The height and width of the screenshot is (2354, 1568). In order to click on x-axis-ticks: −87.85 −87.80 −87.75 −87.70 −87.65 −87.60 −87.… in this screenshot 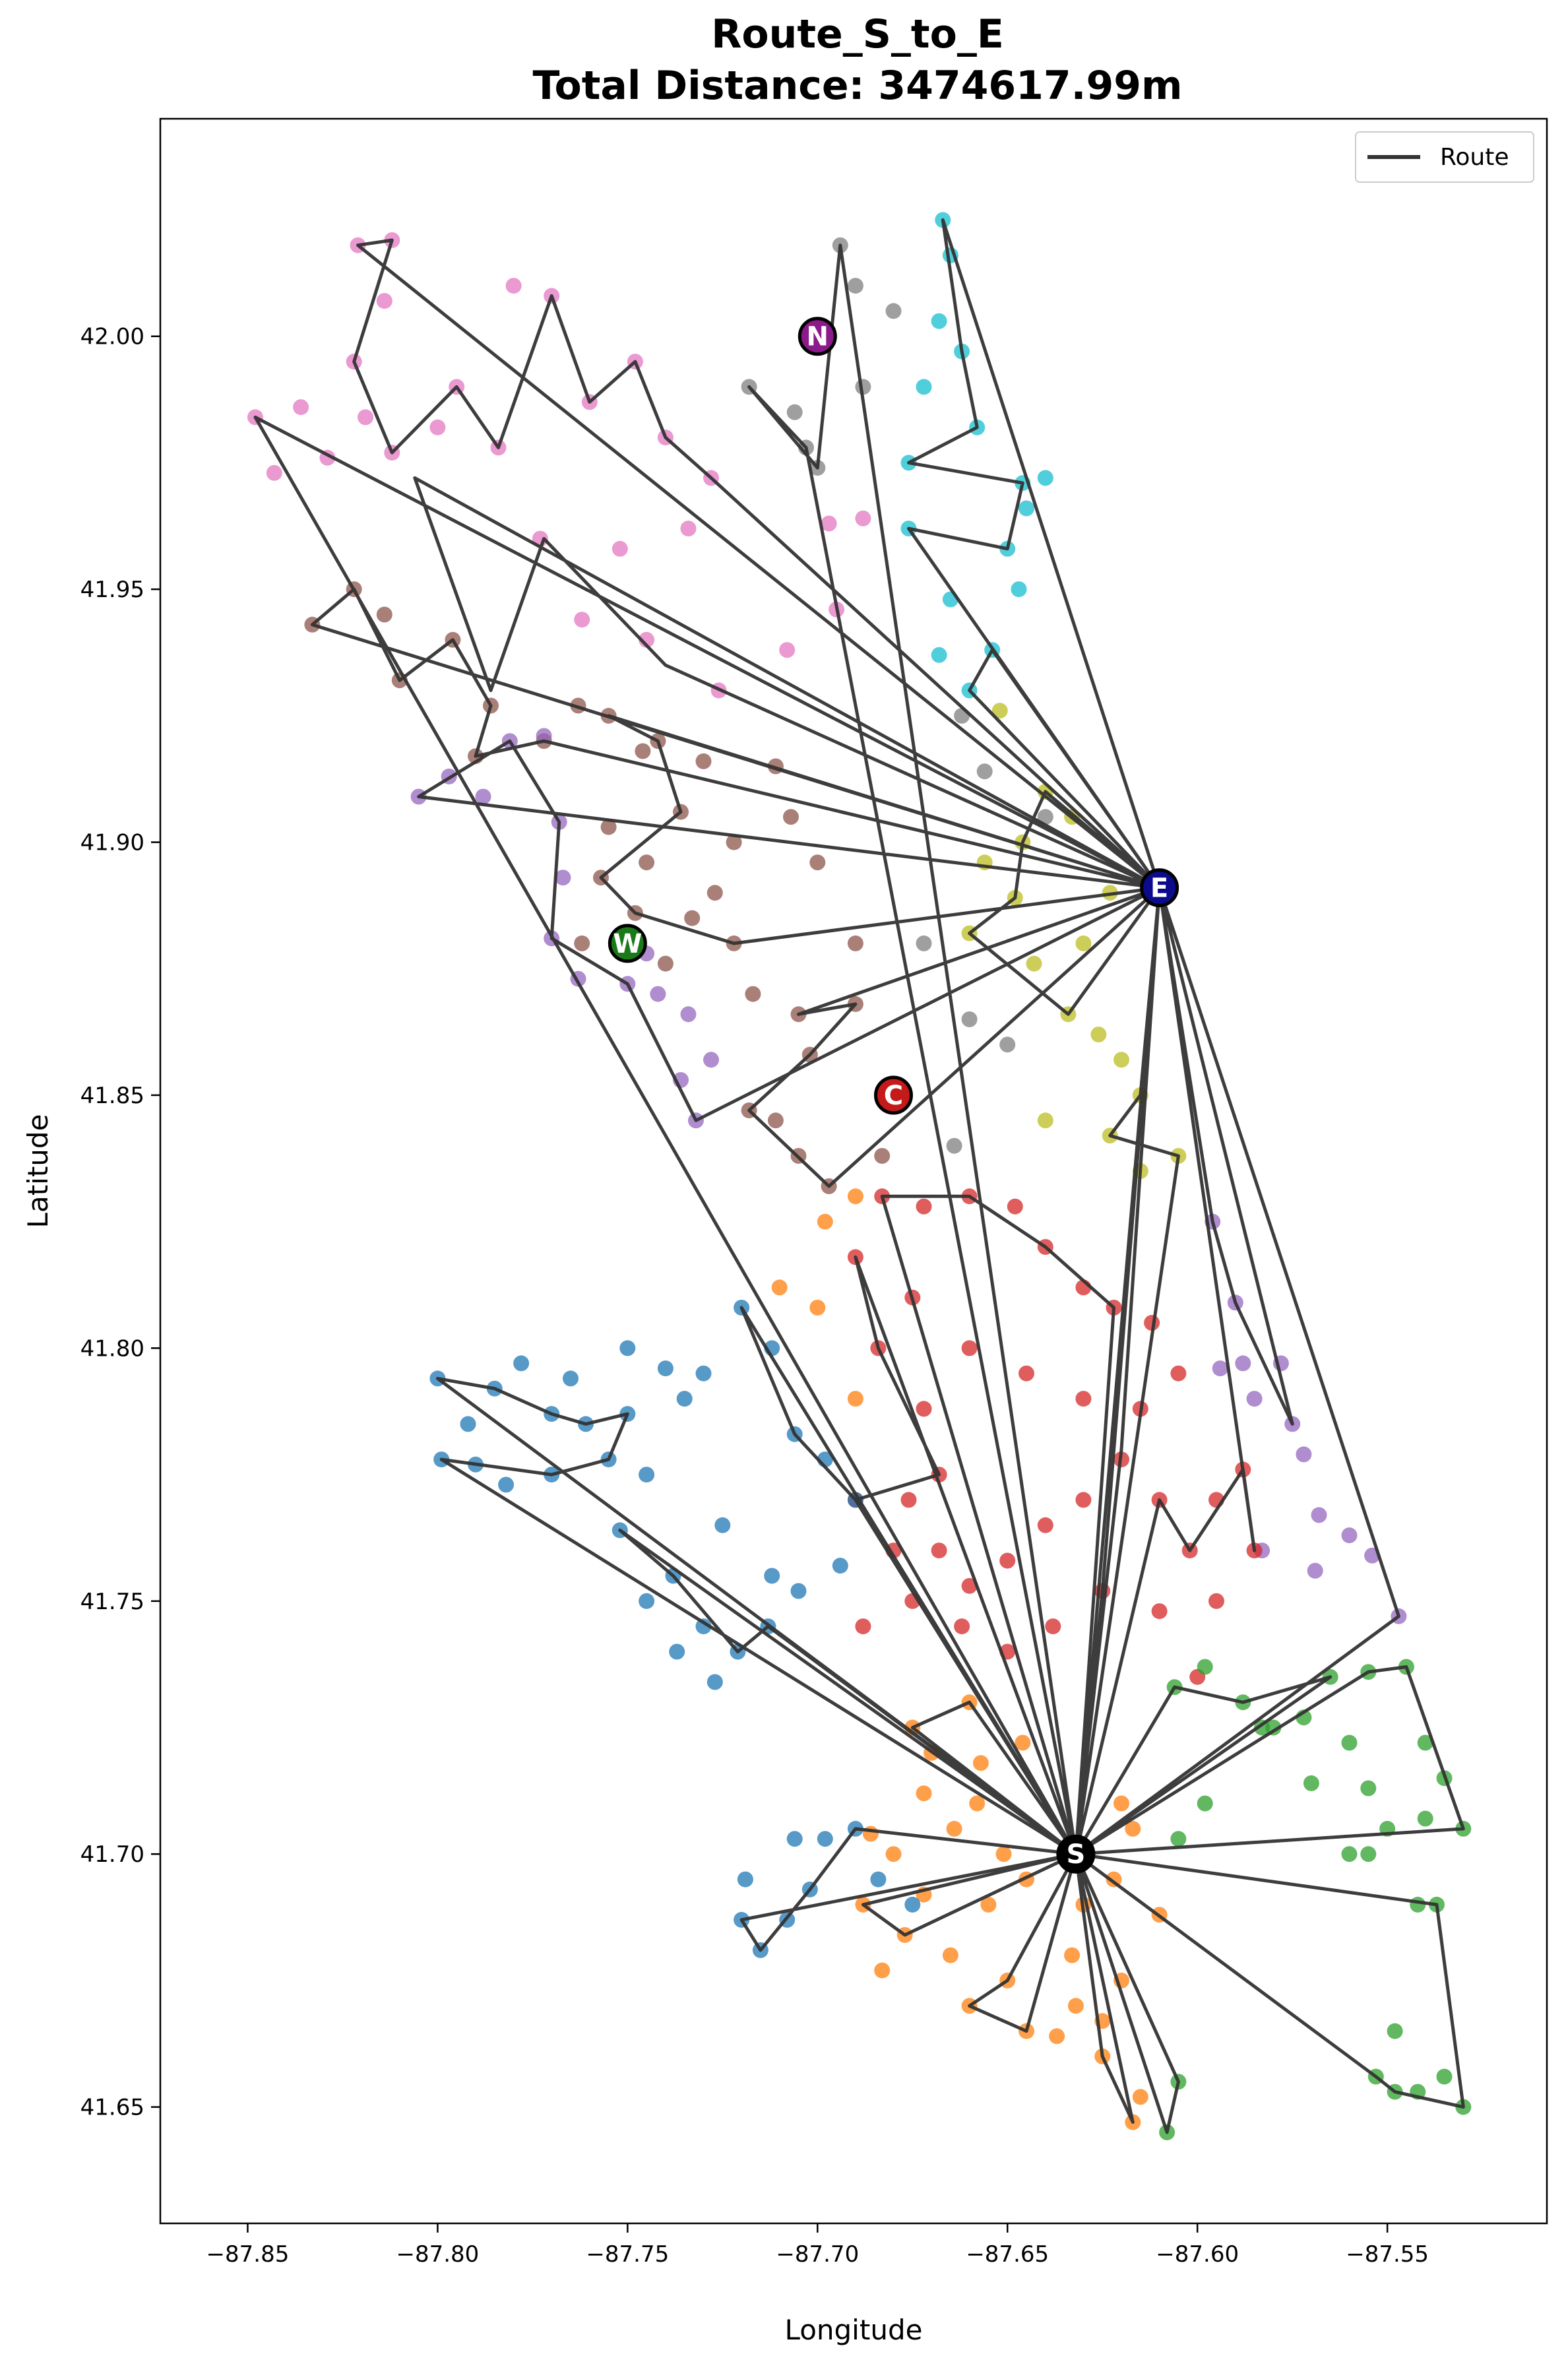, I will do `click(817, 2245)`.